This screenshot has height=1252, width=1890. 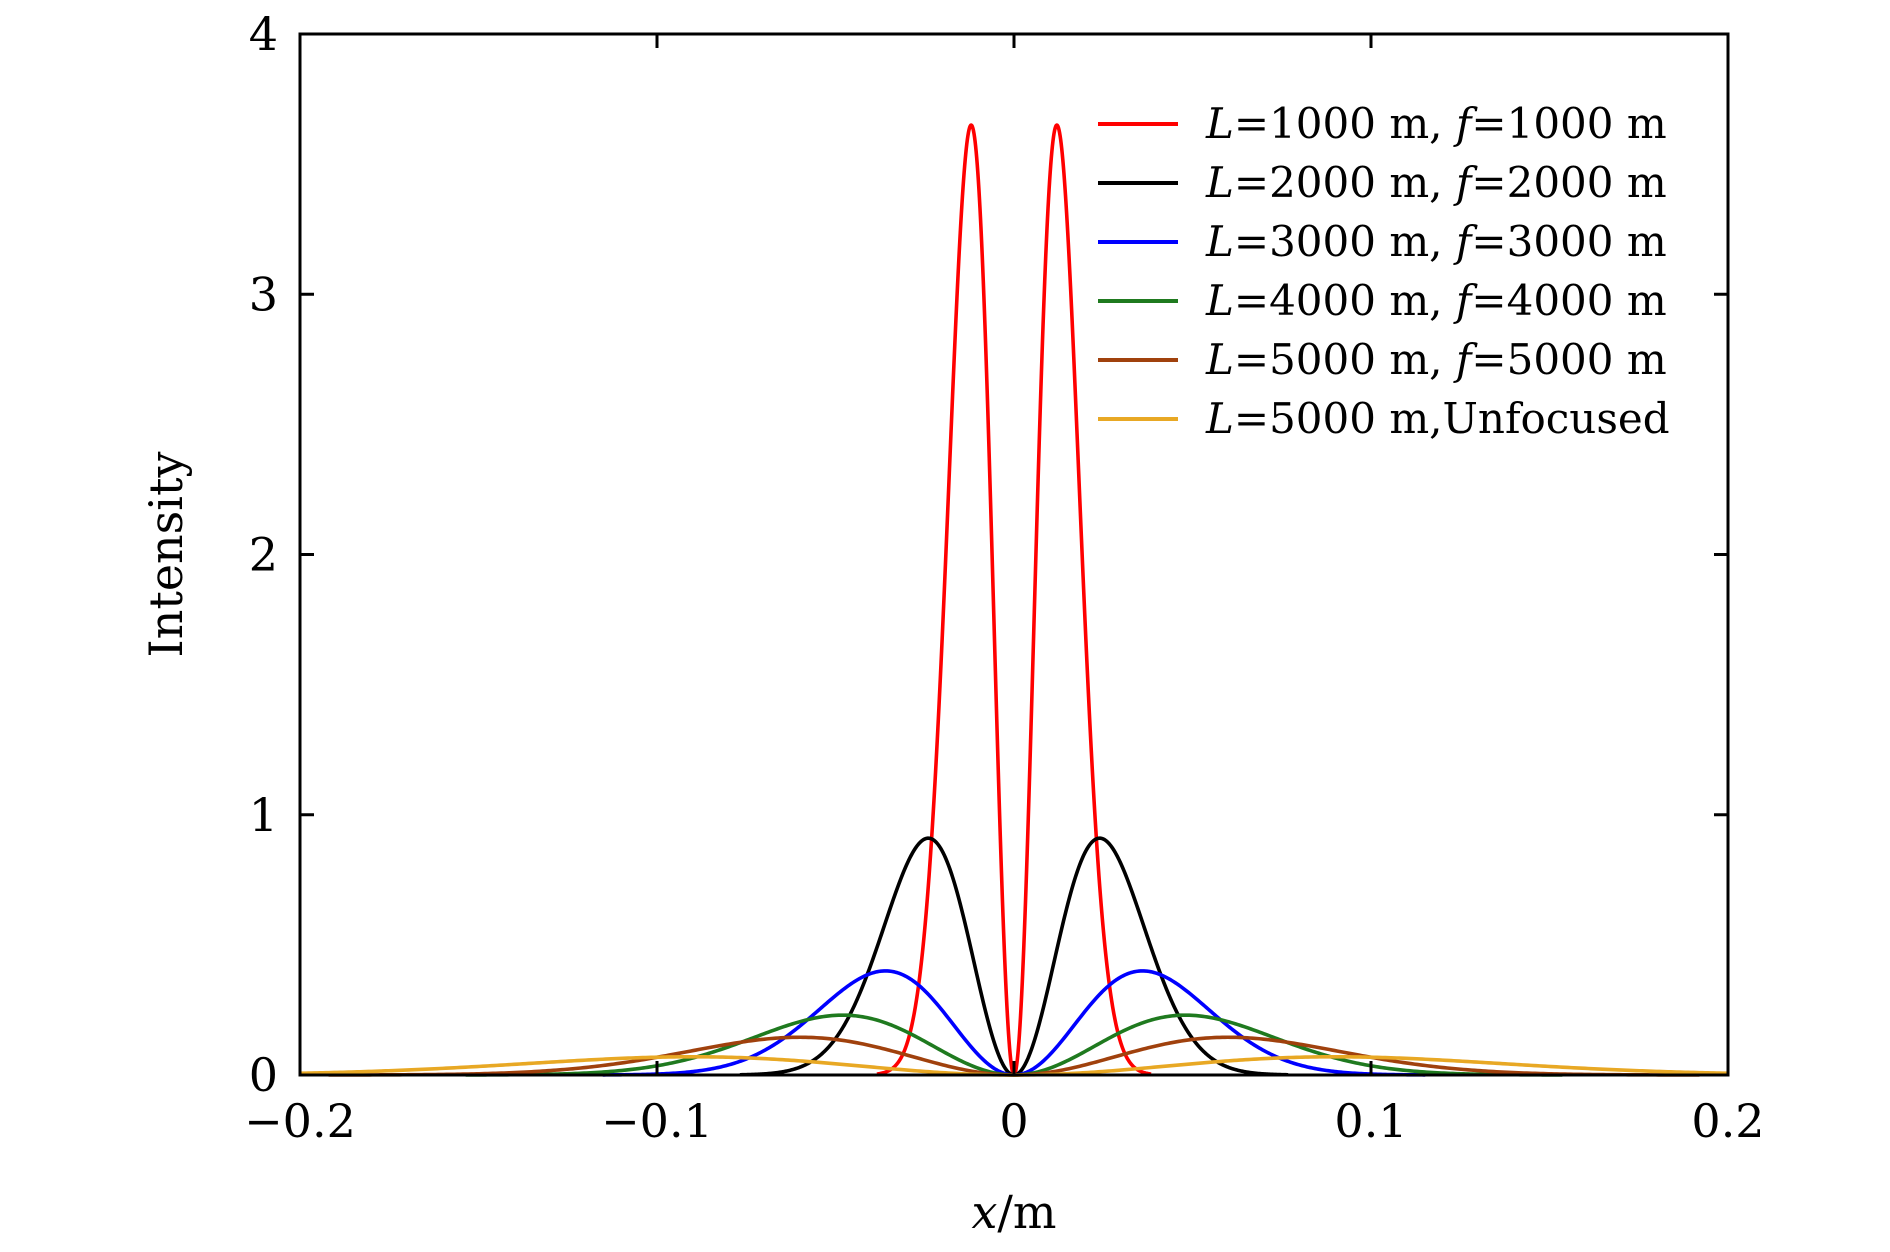 I want to click on x-tick-label: −0.2, so click(x=300, y=1121).